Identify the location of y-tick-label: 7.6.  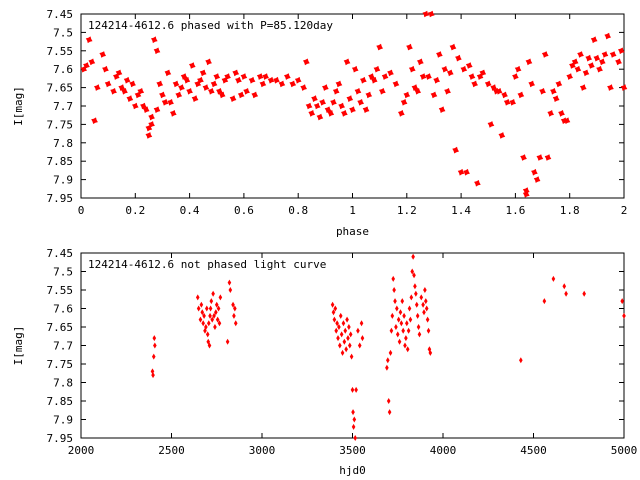
(63, 309).